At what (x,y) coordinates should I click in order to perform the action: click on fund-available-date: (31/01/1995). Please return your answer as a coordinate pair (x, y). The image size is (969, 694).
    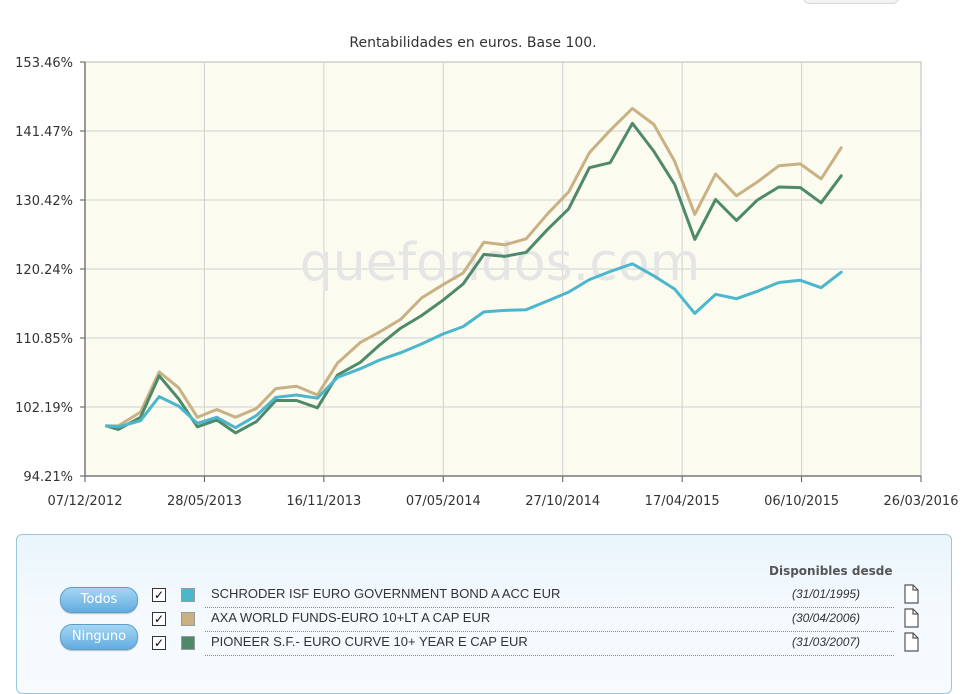
    Looking at the image, I should click on (826, 594).